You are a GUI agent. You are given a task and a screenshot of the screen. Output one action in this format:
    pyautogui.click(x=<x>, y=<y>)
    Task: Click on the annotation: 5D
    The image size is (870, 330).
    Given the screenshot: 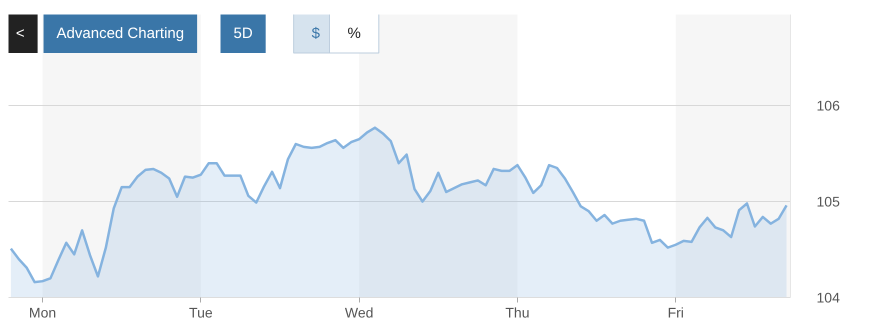 What is the action you would take?
    pyautogui.click(x=243, y=33)
    